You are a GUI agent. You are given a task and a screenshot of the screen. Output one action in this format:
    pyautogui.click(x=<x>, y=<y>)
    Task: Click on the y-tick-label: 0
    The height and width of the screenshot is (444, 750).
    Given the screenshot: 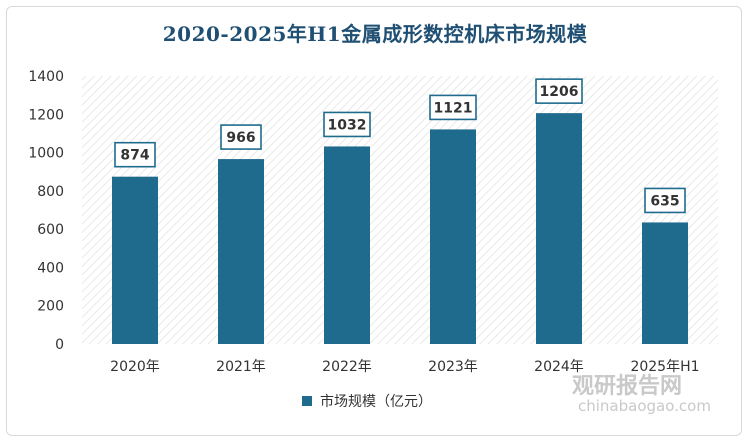 What is the action you would take?
    pyautogui.click(x=59, y=345)
    